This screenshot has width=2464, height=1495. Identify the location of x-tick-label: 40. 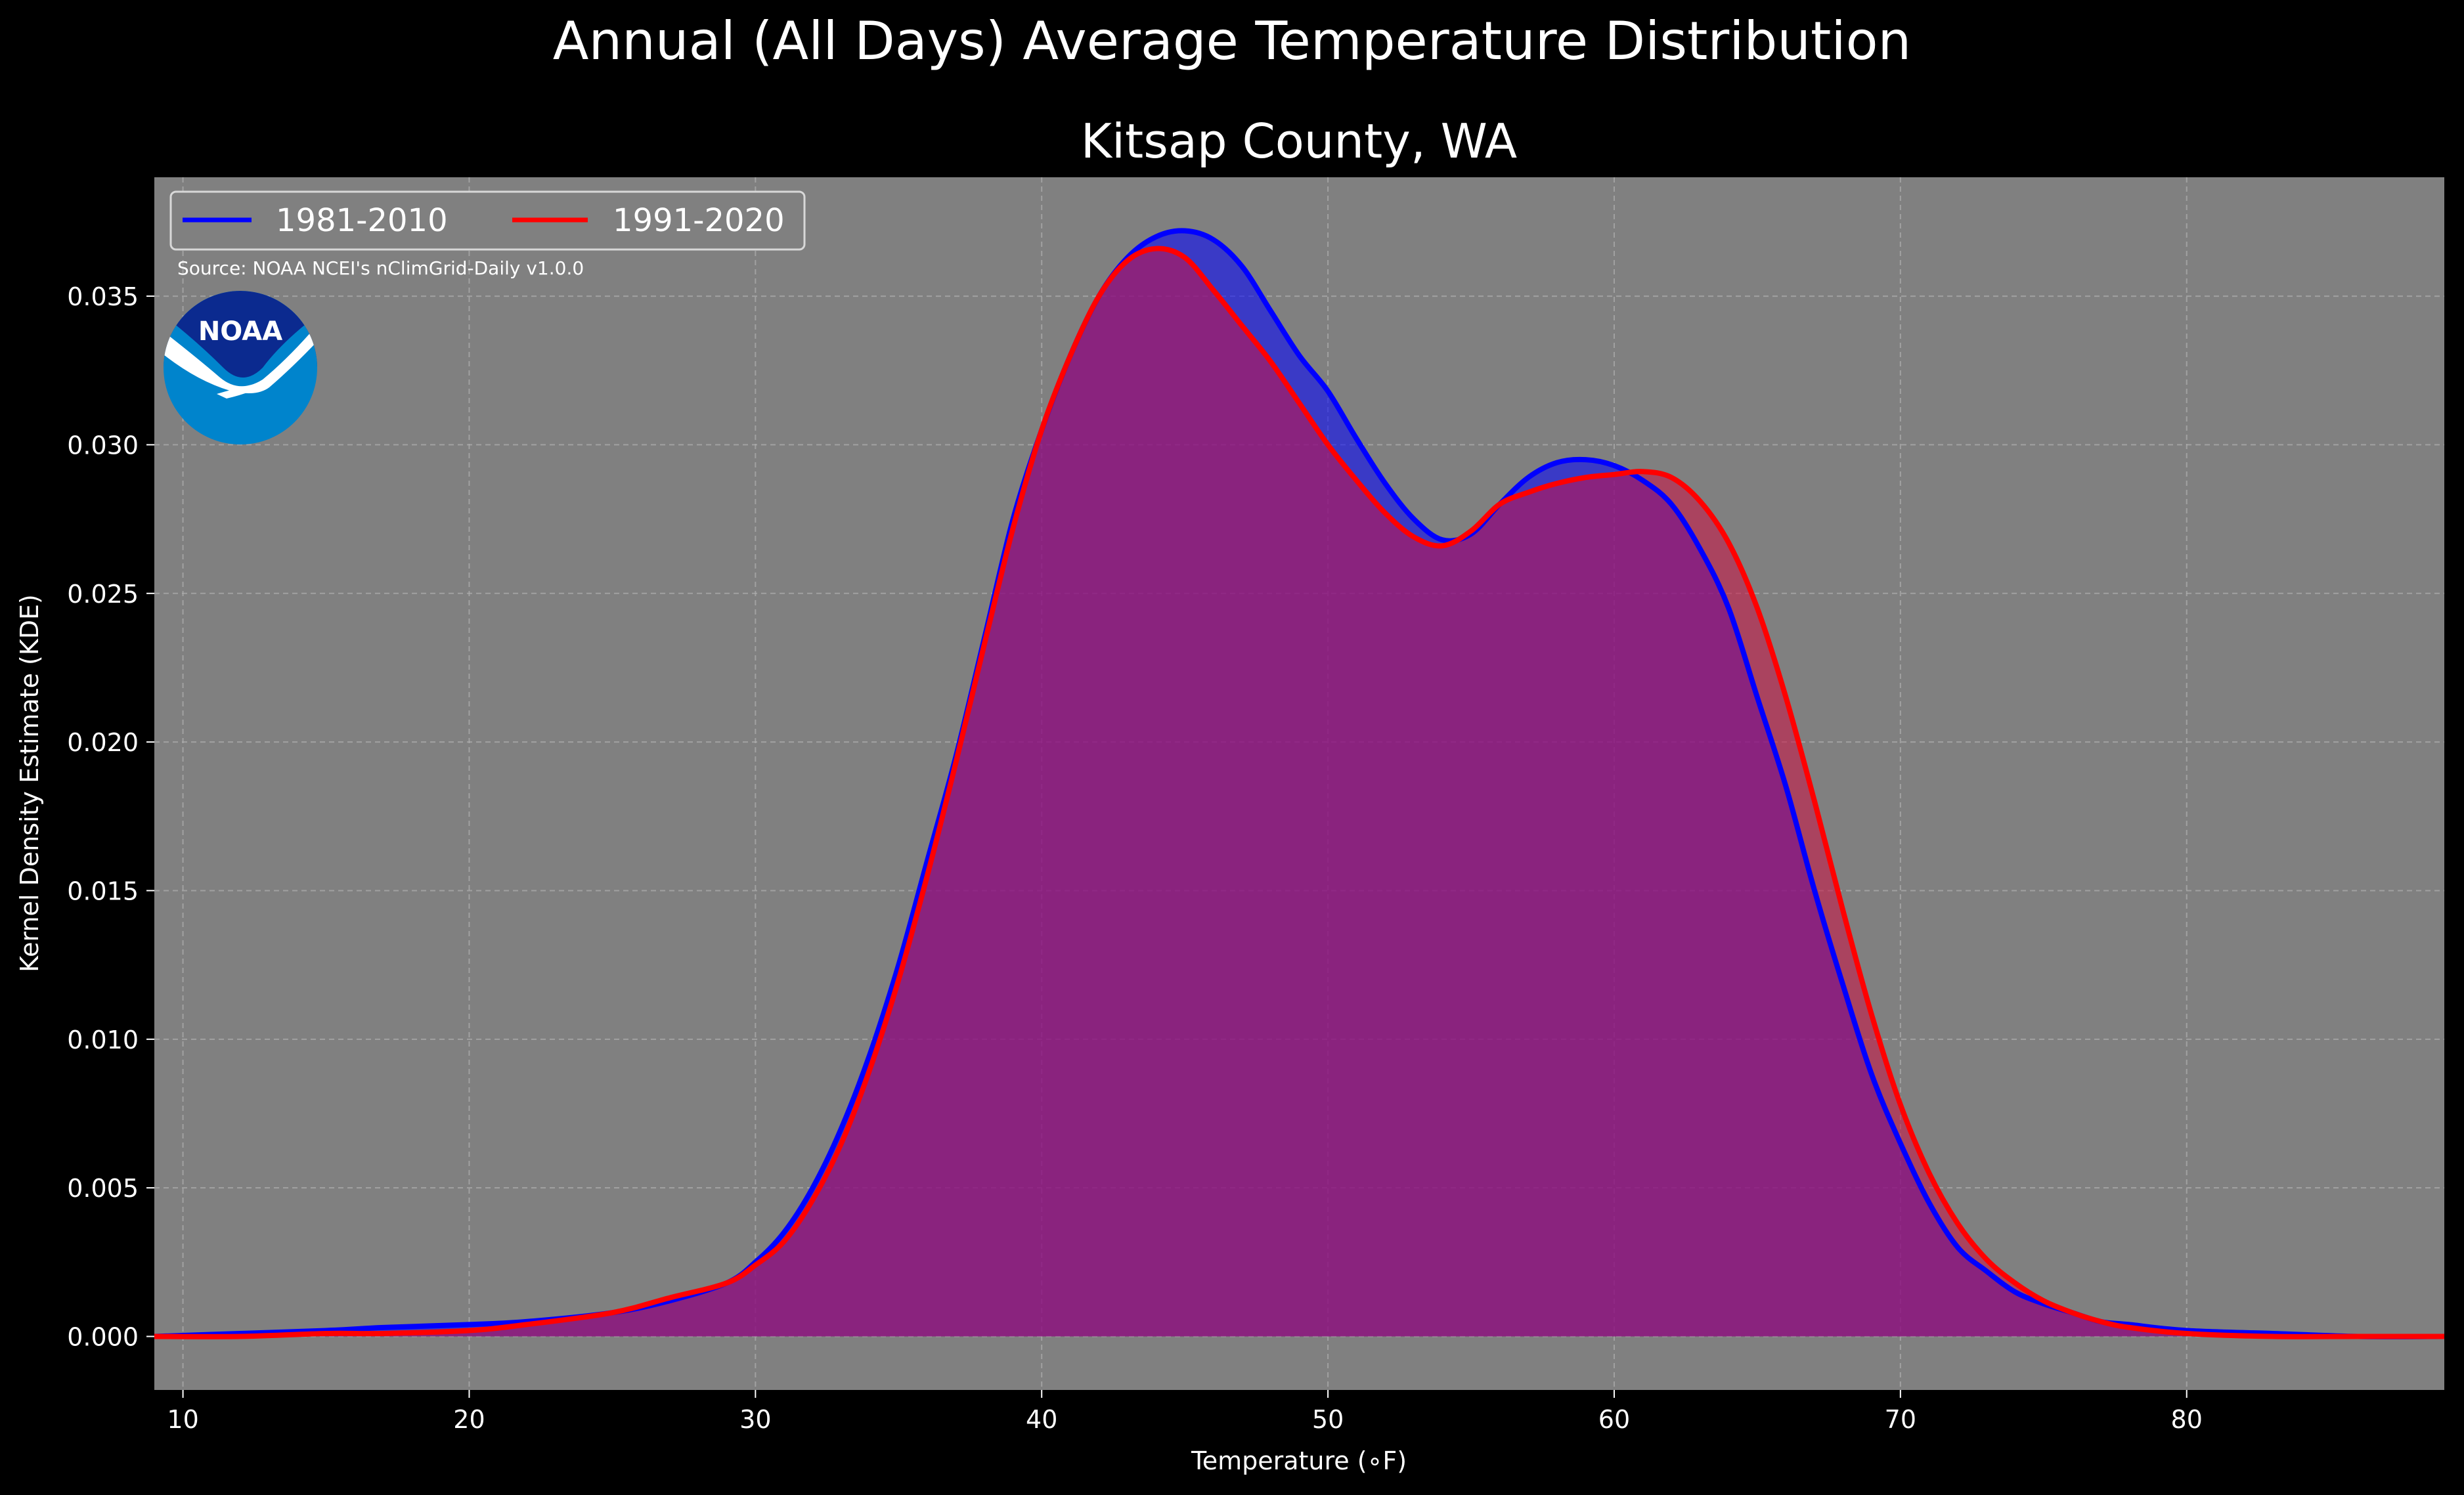
(1041, 1419).